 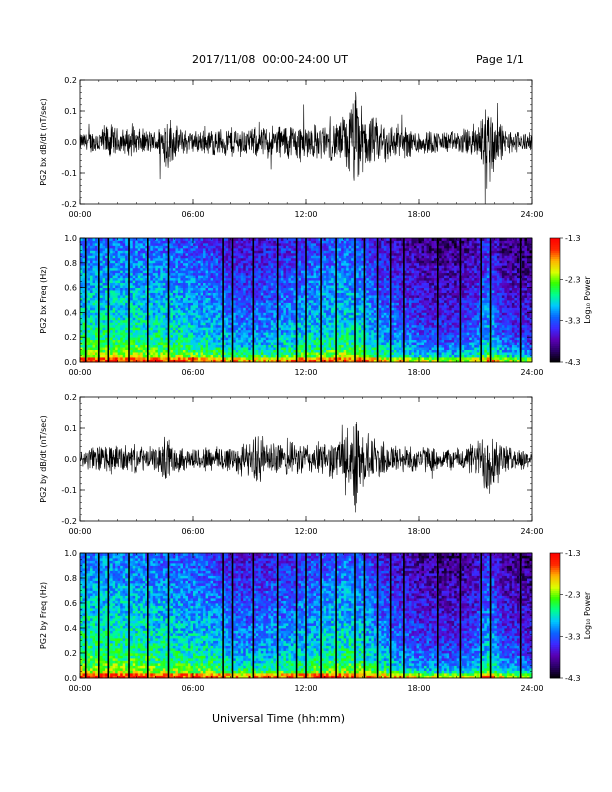 What do you see at coordinates (500, 59) in the screenshot?
I see `page-number: Page 1/1` at bounding box center [500, 59].